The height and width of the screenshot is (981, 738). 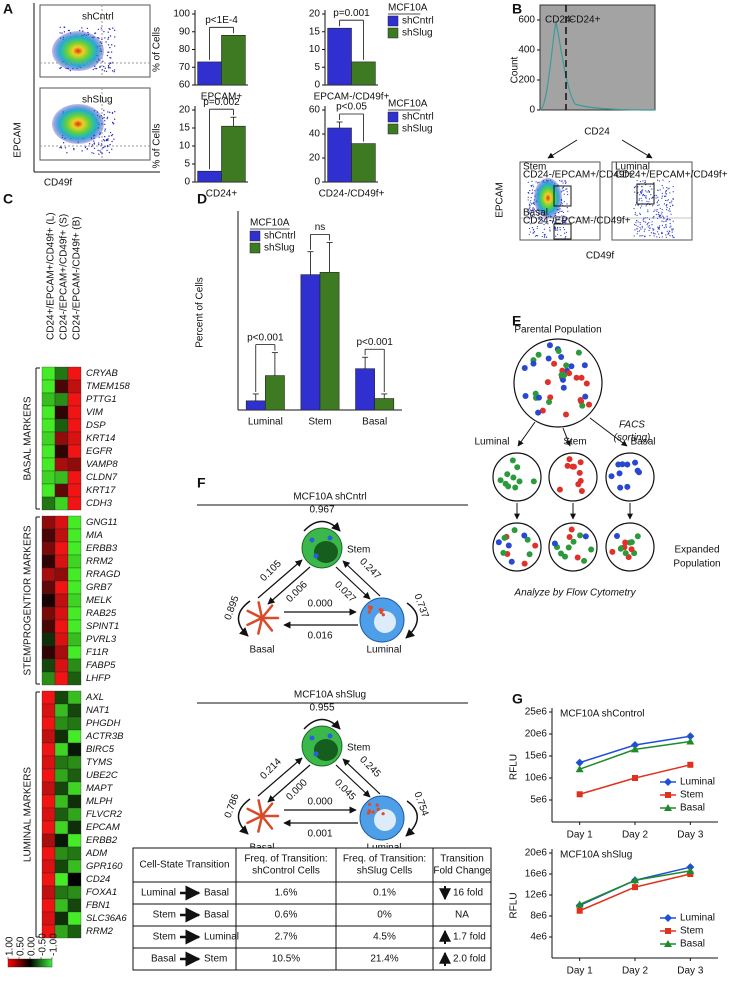 What do you see at coordinates (358, 550) in the screenshot?
I see `node-label: Stem` at bounding box center [358, 550].